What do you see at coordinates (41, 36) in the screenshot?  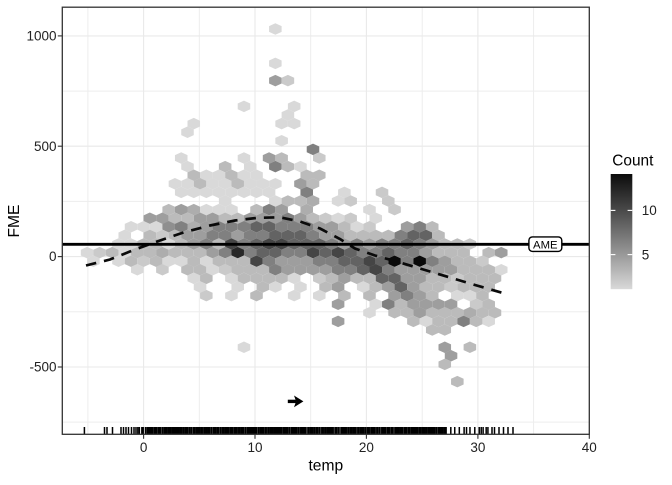 I see `svg-text: 1000` at bounding box center [41, 36].